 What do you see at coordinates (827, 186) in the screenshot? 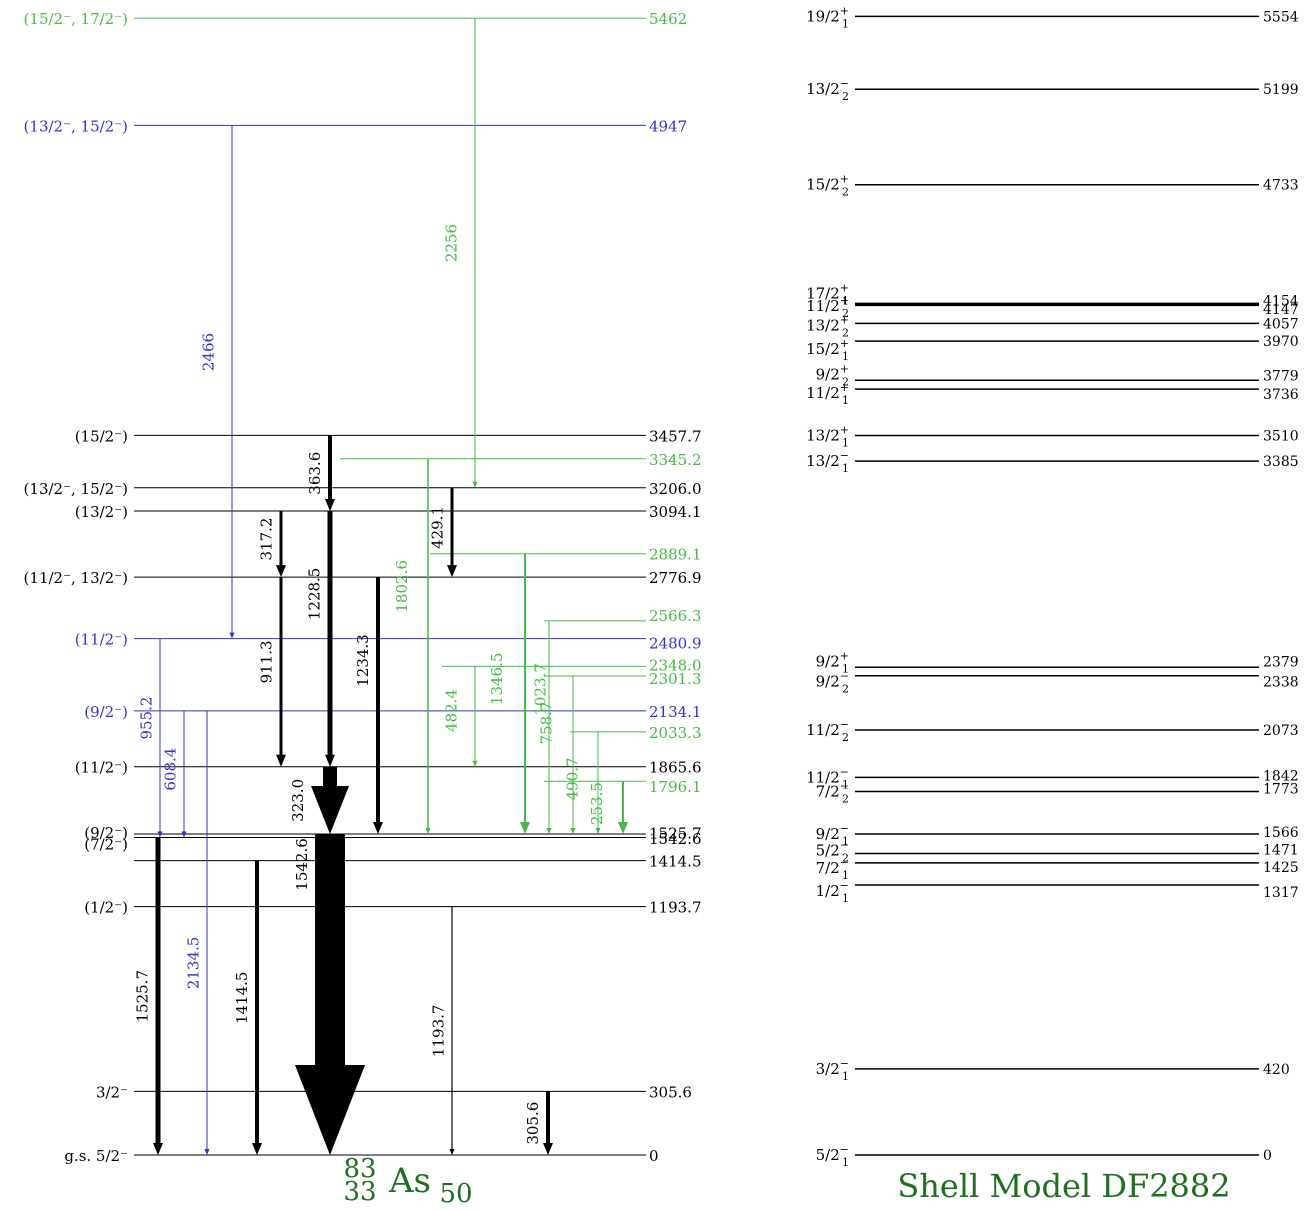
I see `sm-level-spin-label: 15/2+ 2` at bounding box center [827, 186].